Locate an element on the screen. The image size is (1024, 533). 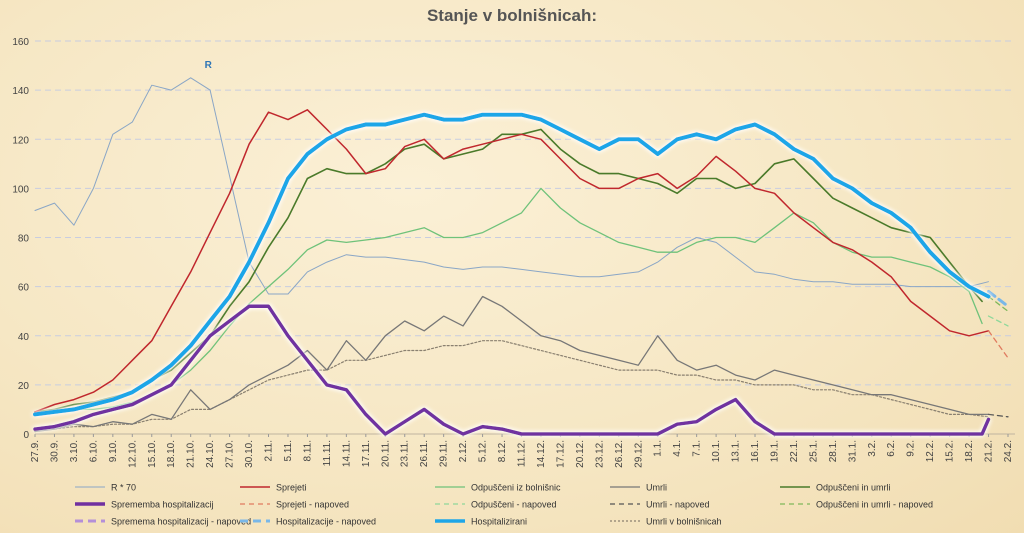
x-tick-label: 2.12. is located at coordinates (463, 451).